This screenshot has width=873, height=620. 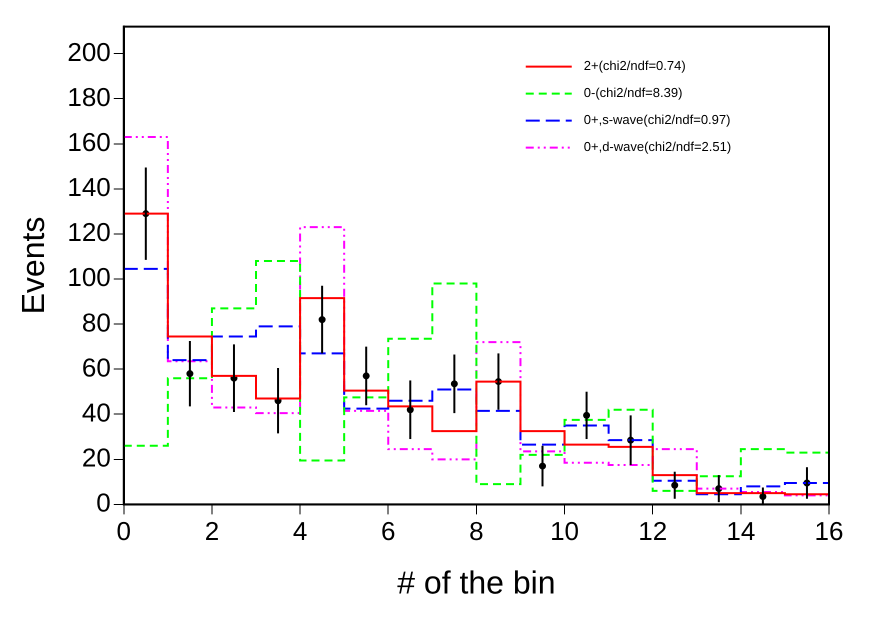 What do you see at coordinates (635, 66) in the screenshot?
I see `legend-label: 2+(chi2/ndf=0.74)` at bounding box center [635, 66].